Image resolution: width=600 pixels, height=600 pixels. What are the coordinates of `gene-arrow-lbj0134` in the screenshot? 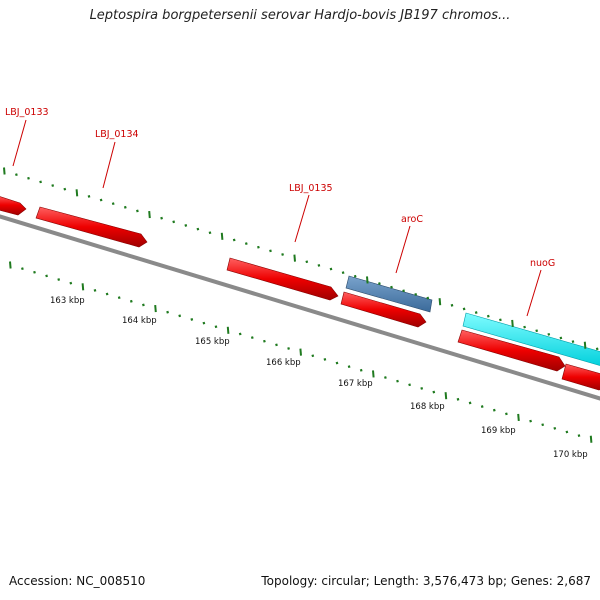 It's located at (91, 227).